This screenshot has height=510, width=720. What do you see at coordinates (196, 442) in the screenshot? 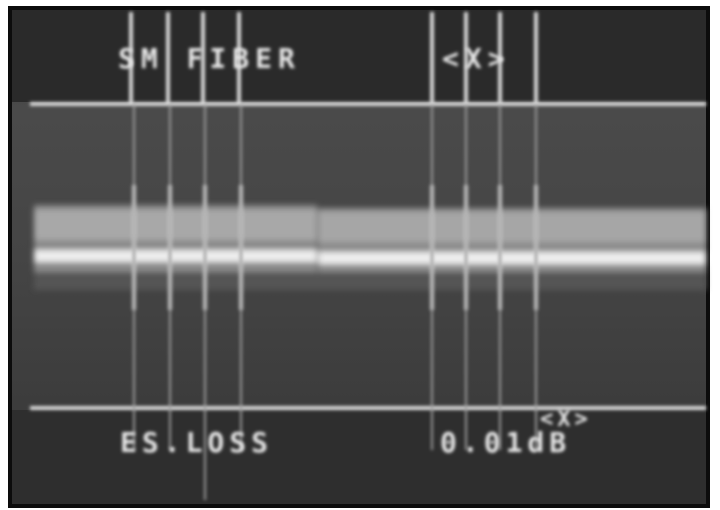
I see `loss-label: ES.LOSS` at bounding box center [196, 442].